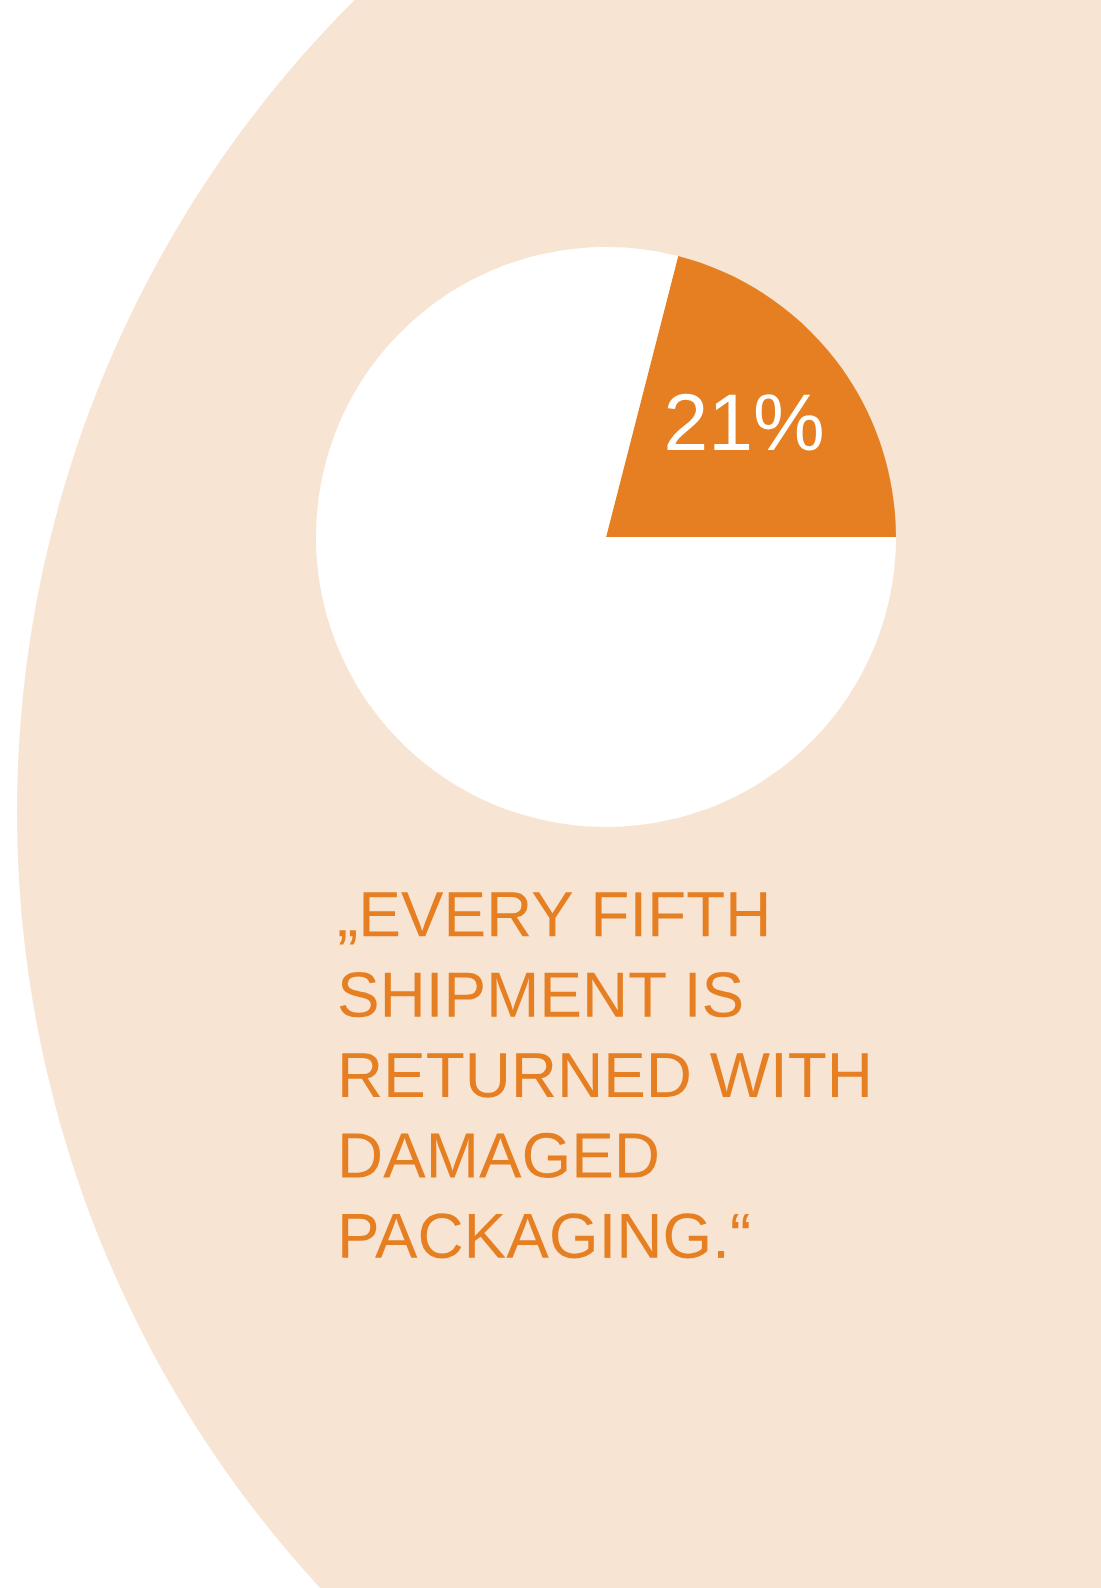 The image size is (1101, 1588). Describe the element at coordinates (603, 1075) in the screenshot. I see `text: „EVERY FIFTH SHIPMENT IS RETURNED WITH DAMAGED PACKAGING.“` at that location.